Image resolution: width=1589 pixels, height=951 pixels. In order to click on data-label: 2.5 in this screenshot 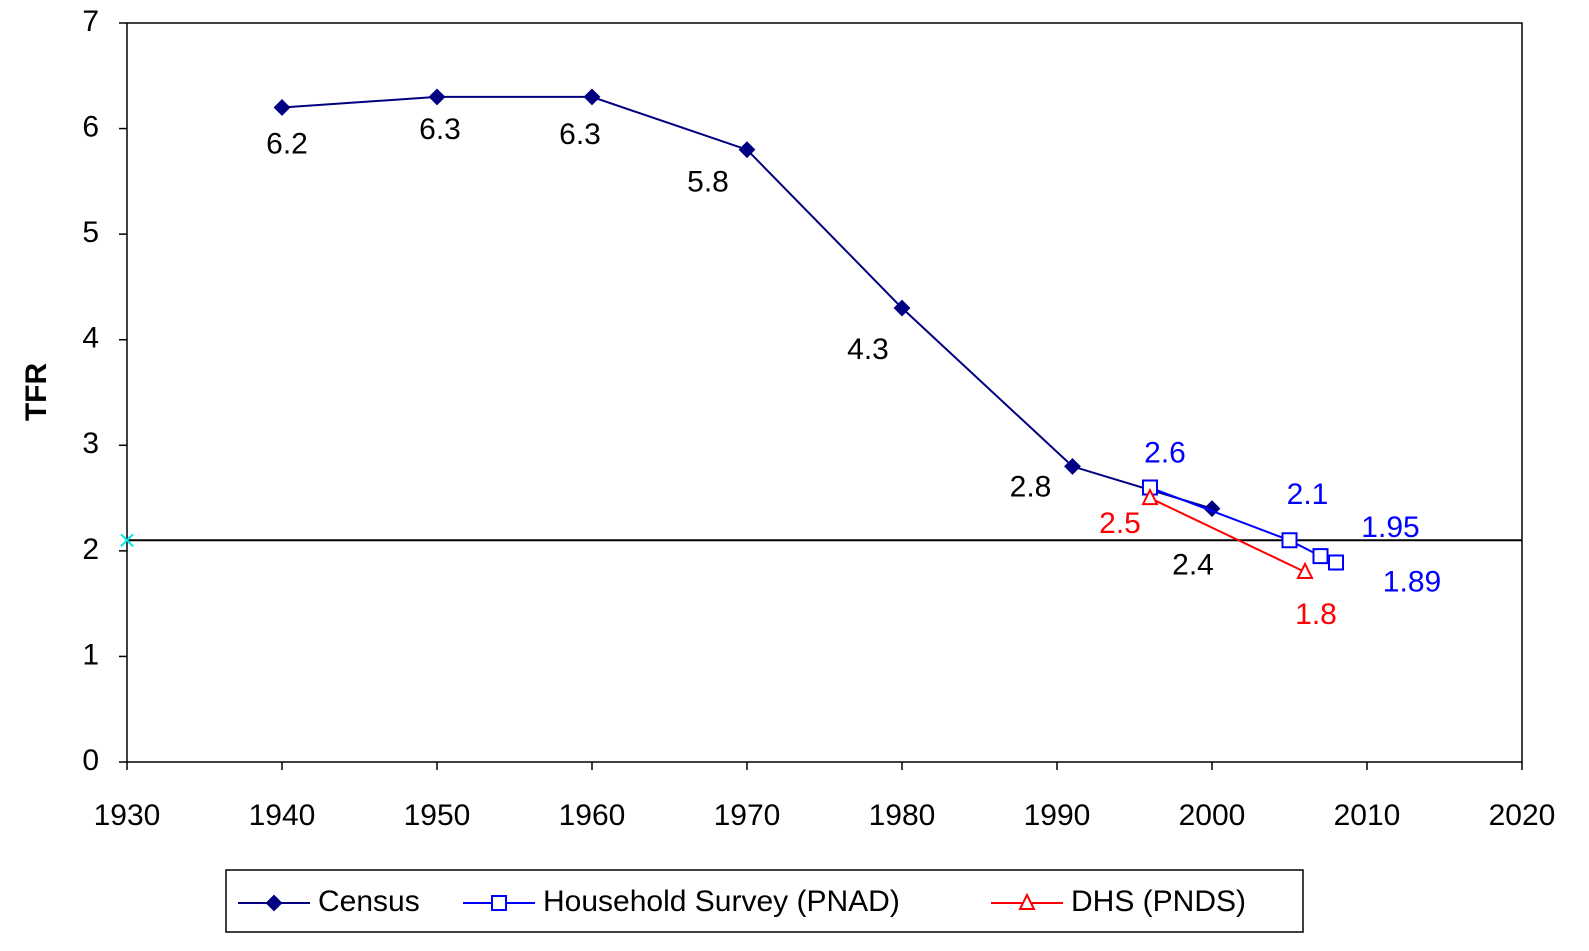, I will do `click(1120, 523)`.